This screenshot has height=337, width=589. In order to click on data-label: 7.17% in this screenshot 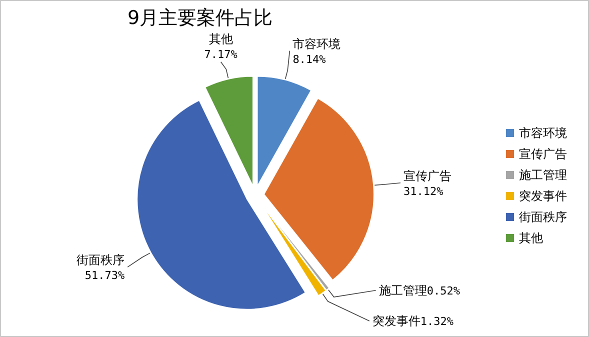, I will do `click(221, 54)`.